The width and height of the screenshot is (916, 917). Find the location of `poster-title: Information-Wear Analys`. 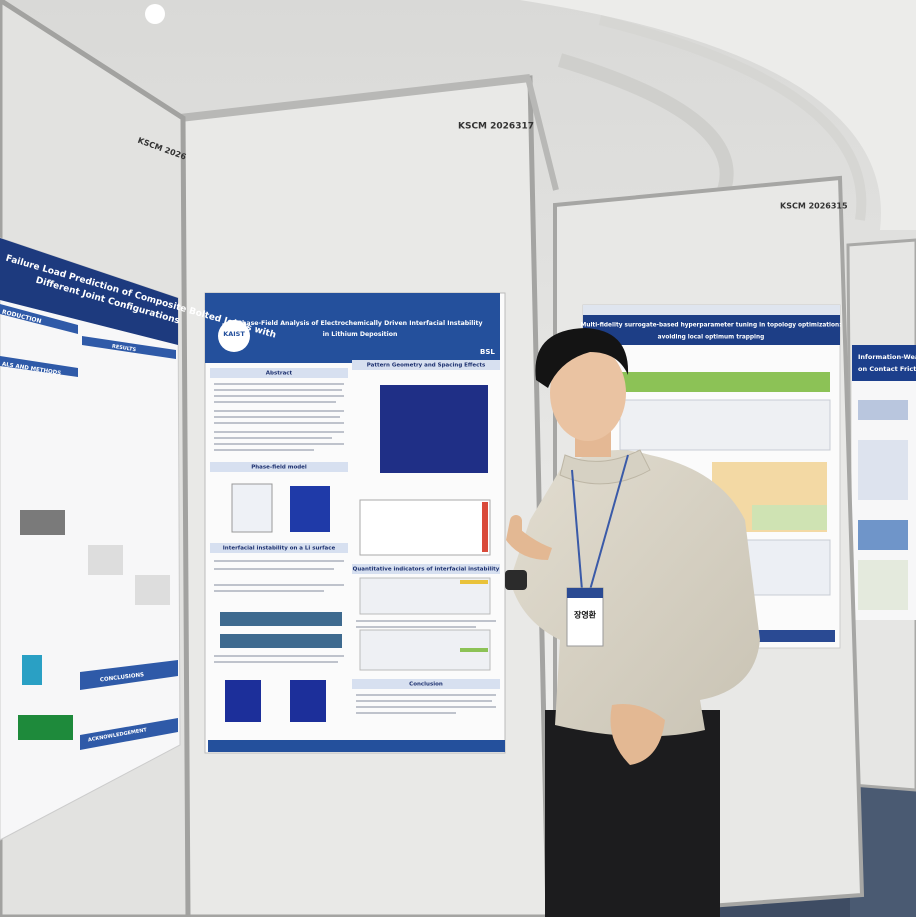

poster-title: Information-Wear Analys is located at coordinates (887, 357).